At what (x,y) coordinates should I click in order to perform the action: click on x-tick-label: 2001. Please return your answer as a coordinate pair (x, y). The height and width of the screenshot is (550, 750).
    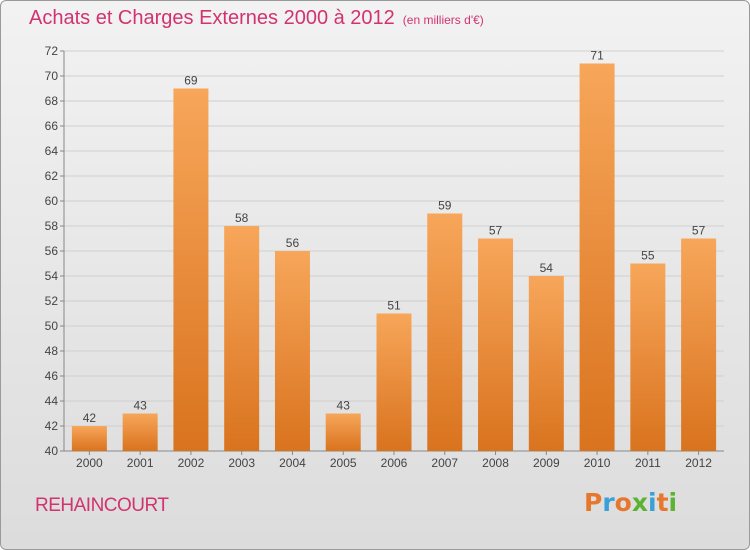
    Looking at the image, I should click on (140, 463).